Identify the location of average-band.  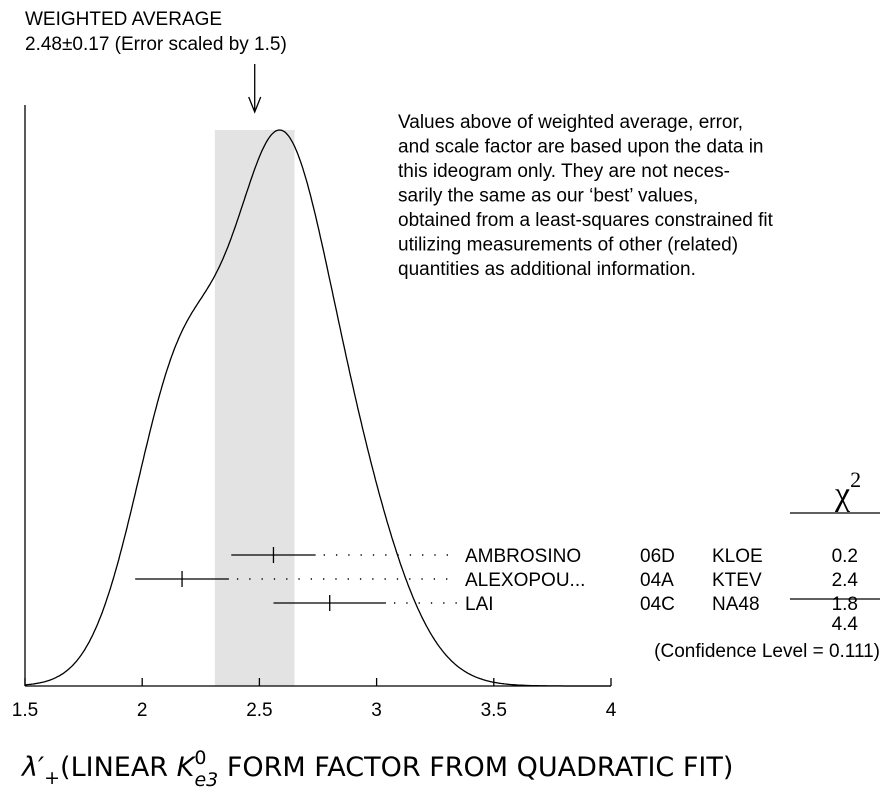
(254, 408).